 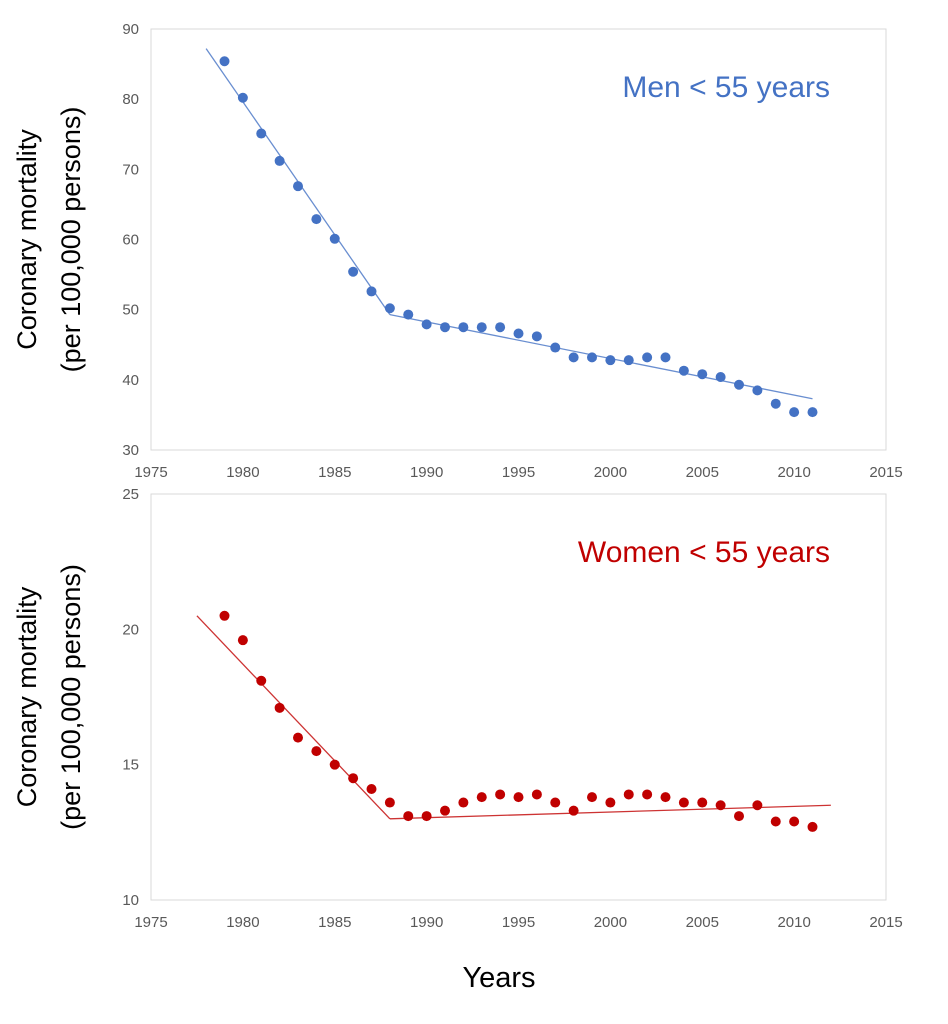 What do you see at coordinates (885, 472) in the screenshot?
I see `men-x-tick-label: 2015` at bounding box center [885, 472].